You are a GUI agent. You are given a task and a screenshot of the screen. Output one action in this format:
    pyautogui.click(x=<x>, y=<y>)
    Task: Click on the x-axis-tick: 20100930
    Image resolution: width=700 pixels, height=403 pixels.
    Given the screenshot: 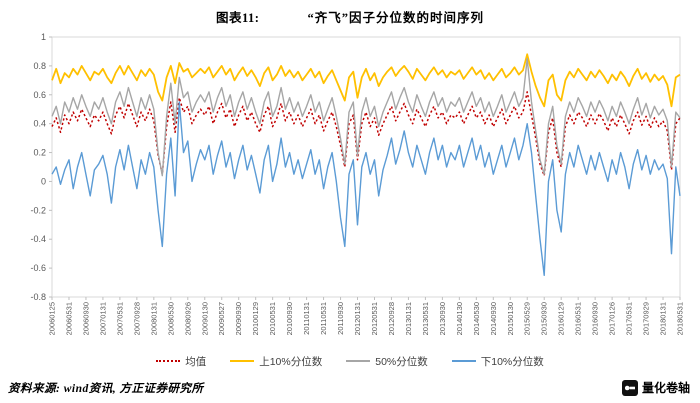 What is the action you would take?
    pyautogui.click(x=289, y=318)
    